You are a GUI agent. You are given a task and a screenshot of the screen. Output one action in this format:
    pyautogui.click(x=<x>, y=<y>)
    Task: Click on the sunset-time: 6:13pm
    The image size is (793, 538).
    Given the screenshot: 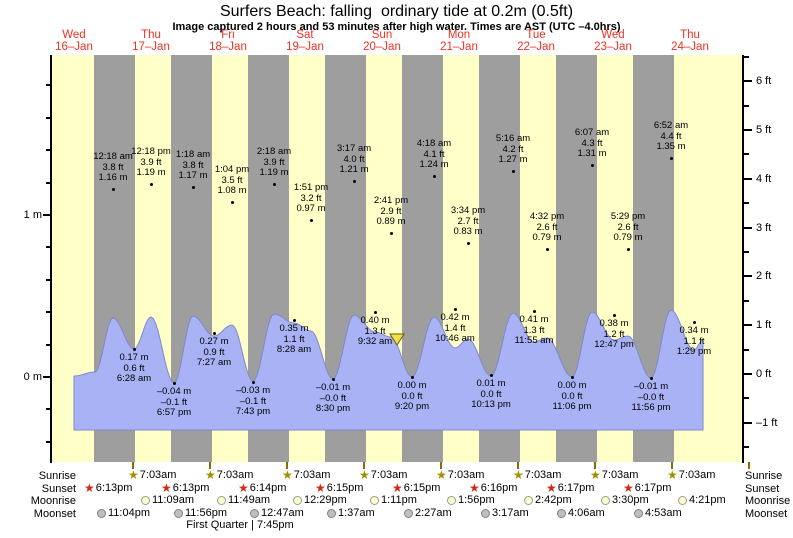 What is the action you would take?
    pyautogui.click(x=114, y=488)
    